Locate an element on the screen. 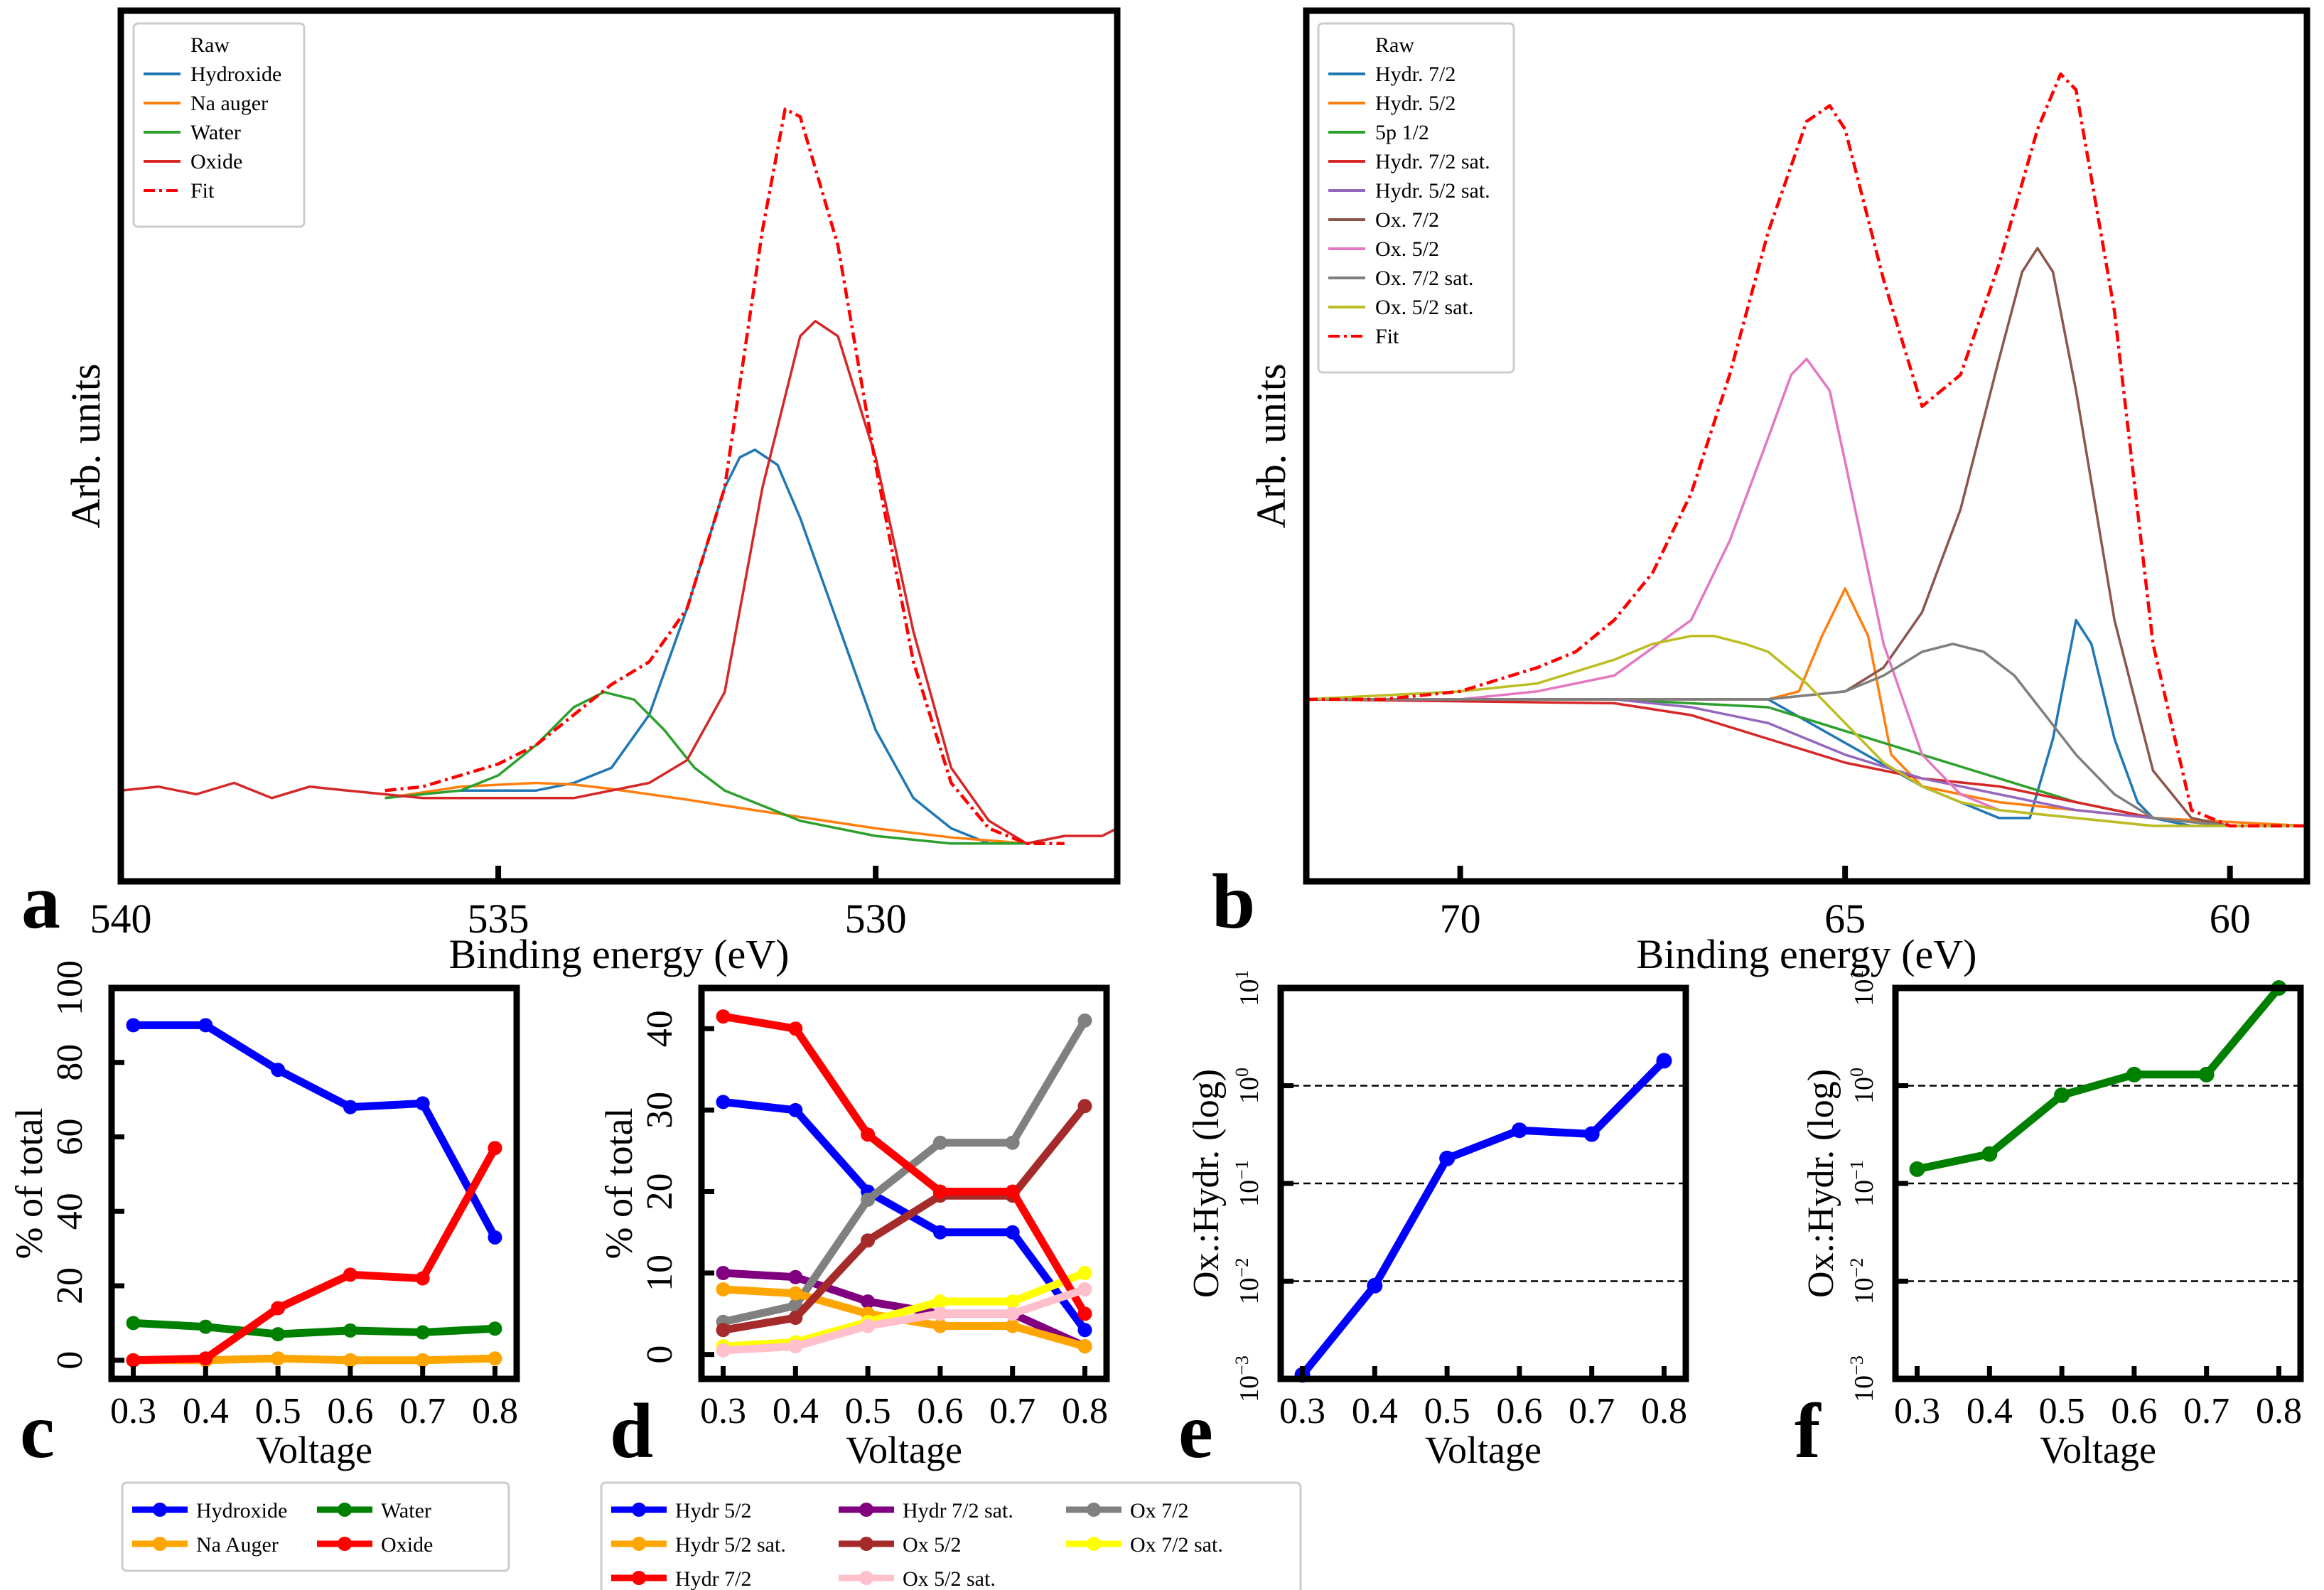 The width and height of the screenshot is (2324, 1590). legend-label-b-ox-5-2: Ox. 5/2 is located at coordinates (1407, 249).